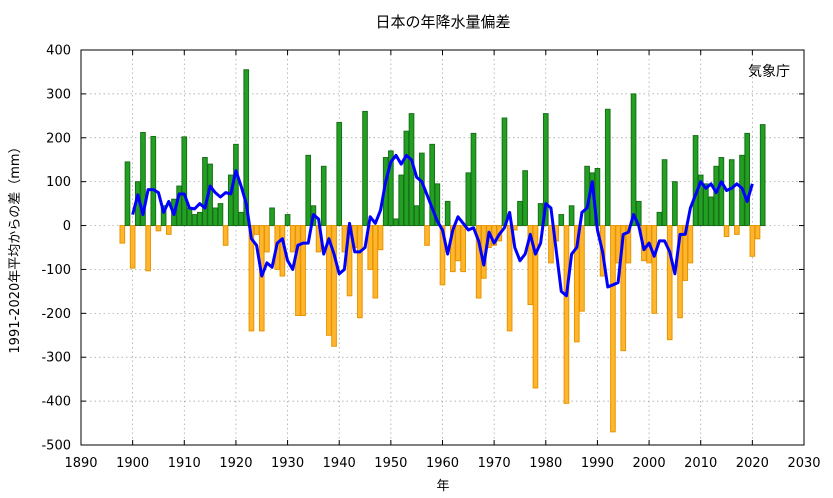 This screenshot has height=498, width=833. I want to click on x-tick-label: 1920, so click(235, 463).